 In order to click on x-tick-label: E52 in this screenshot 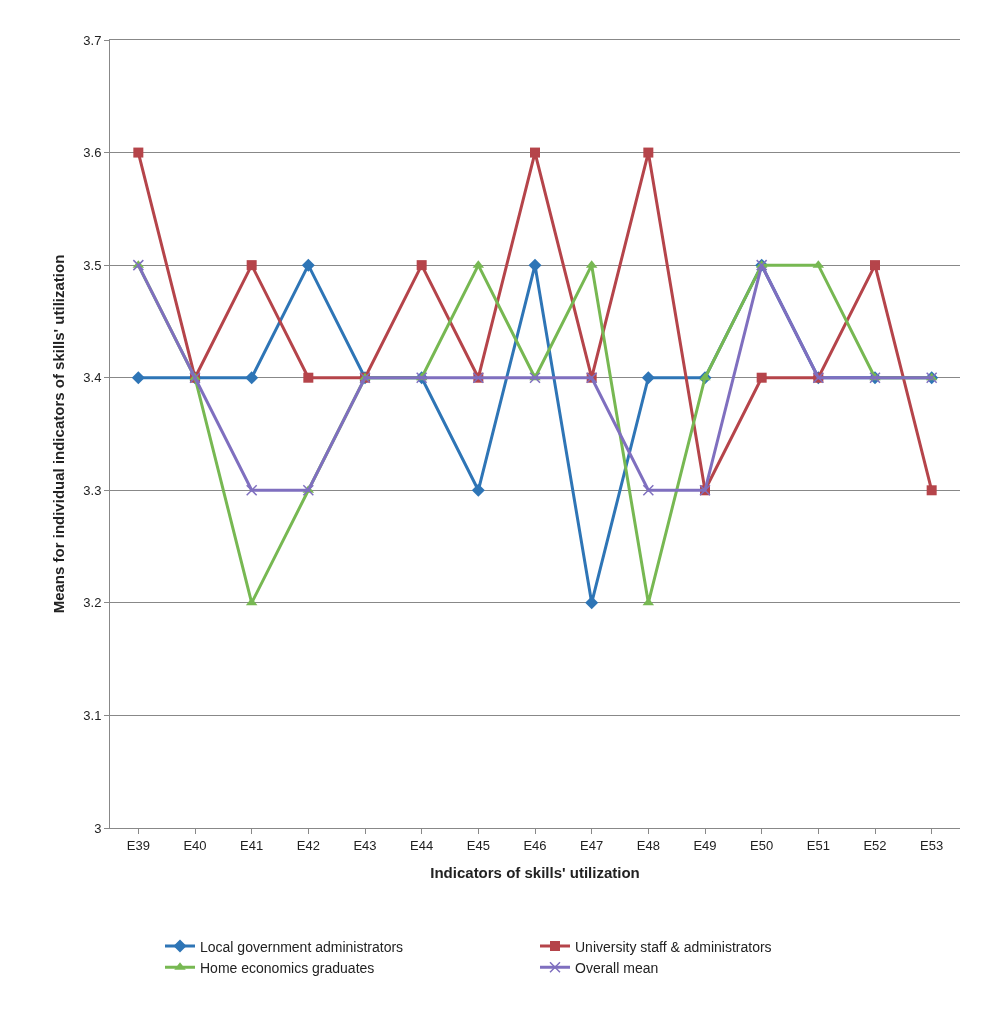, I will do `click(875, 845)`.